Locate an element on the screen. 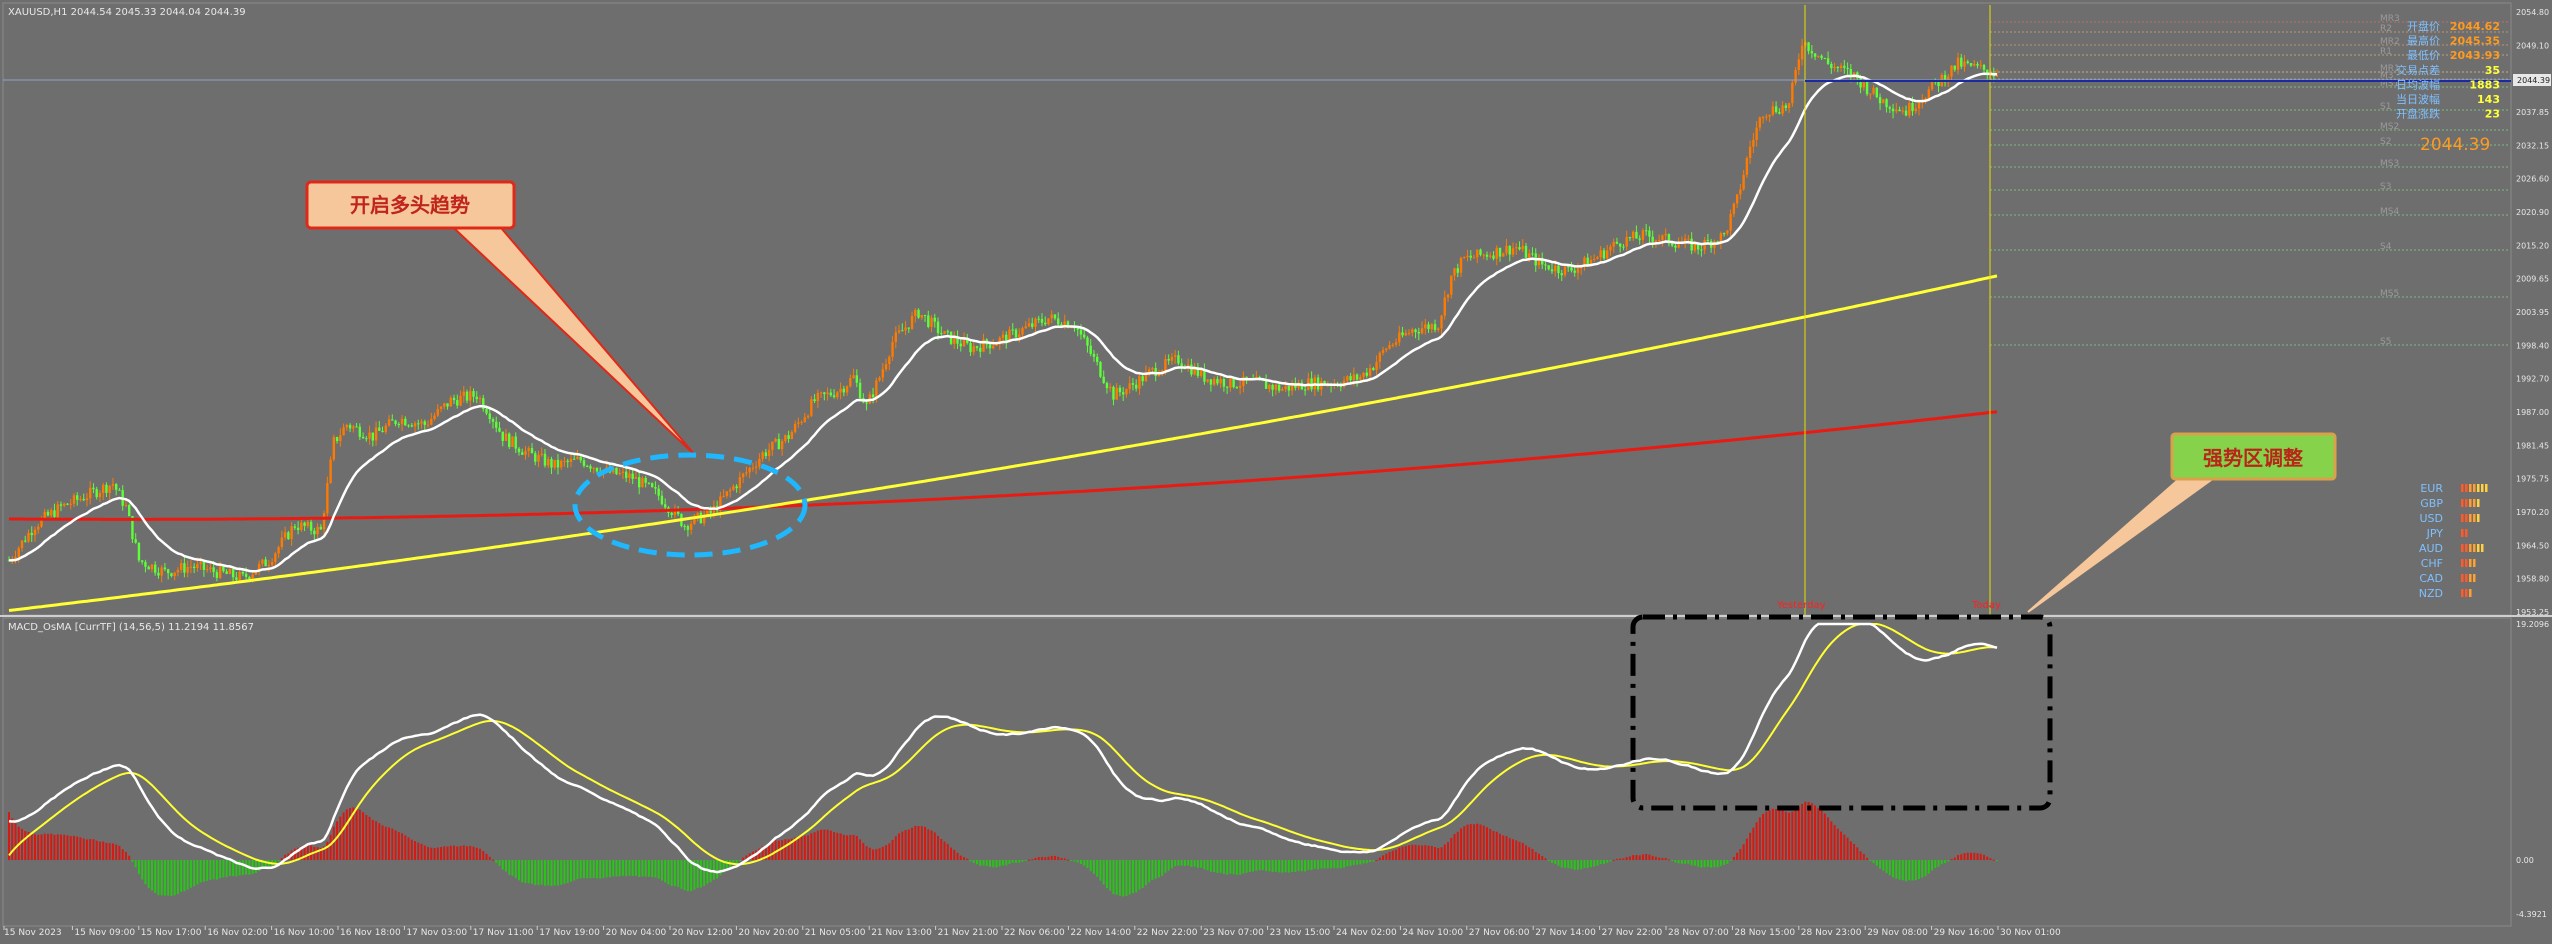  time-tick-label: 23 Nov 15:00 is located at coordinates (1300, 933).